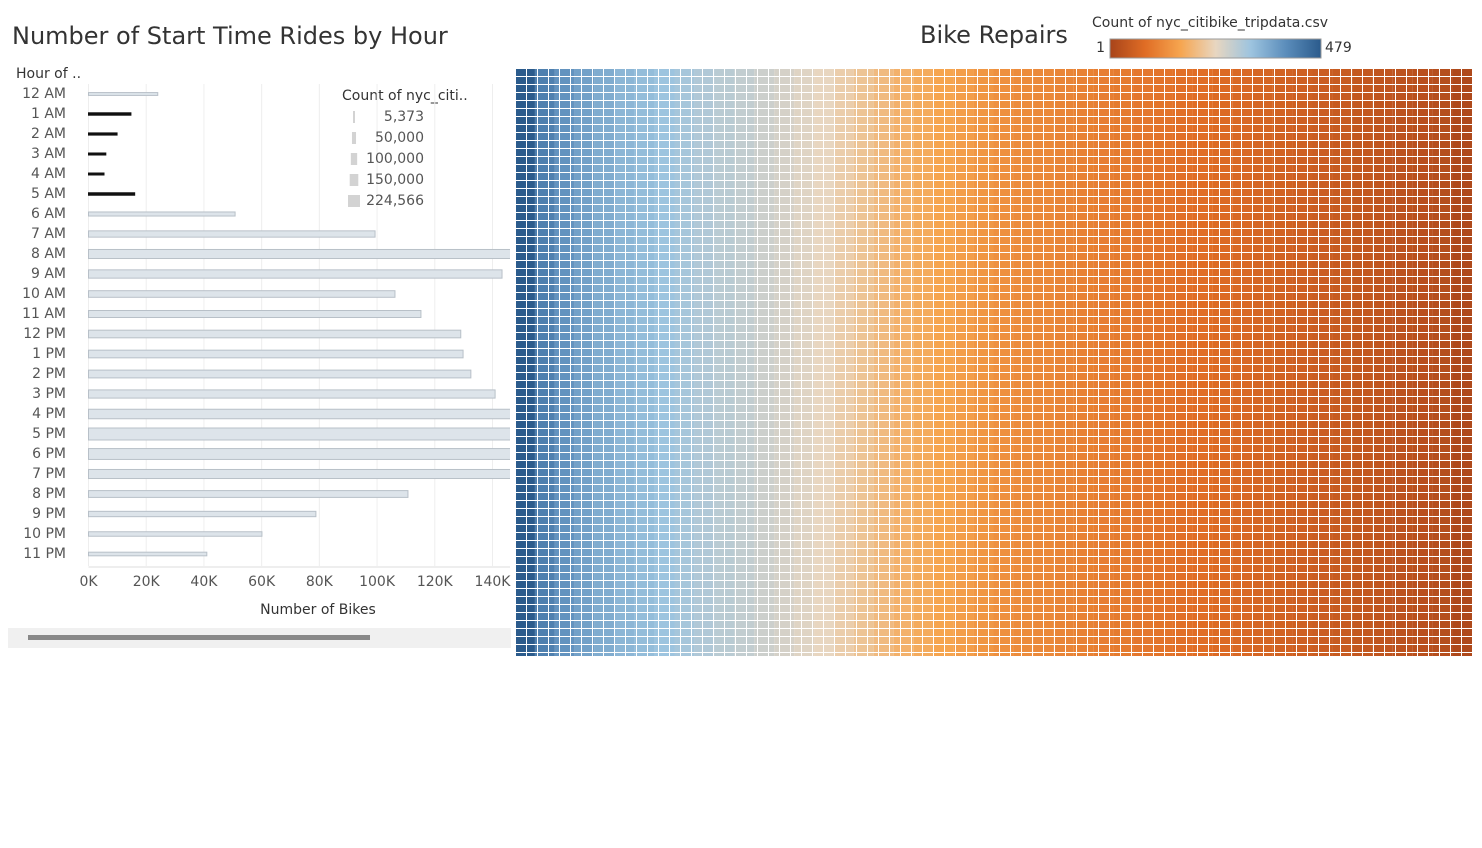  What do you see at coordinates (48, 154) in the screenshot?
I see `y-tick-label: 3 AM` at bounding box center [48, 154].